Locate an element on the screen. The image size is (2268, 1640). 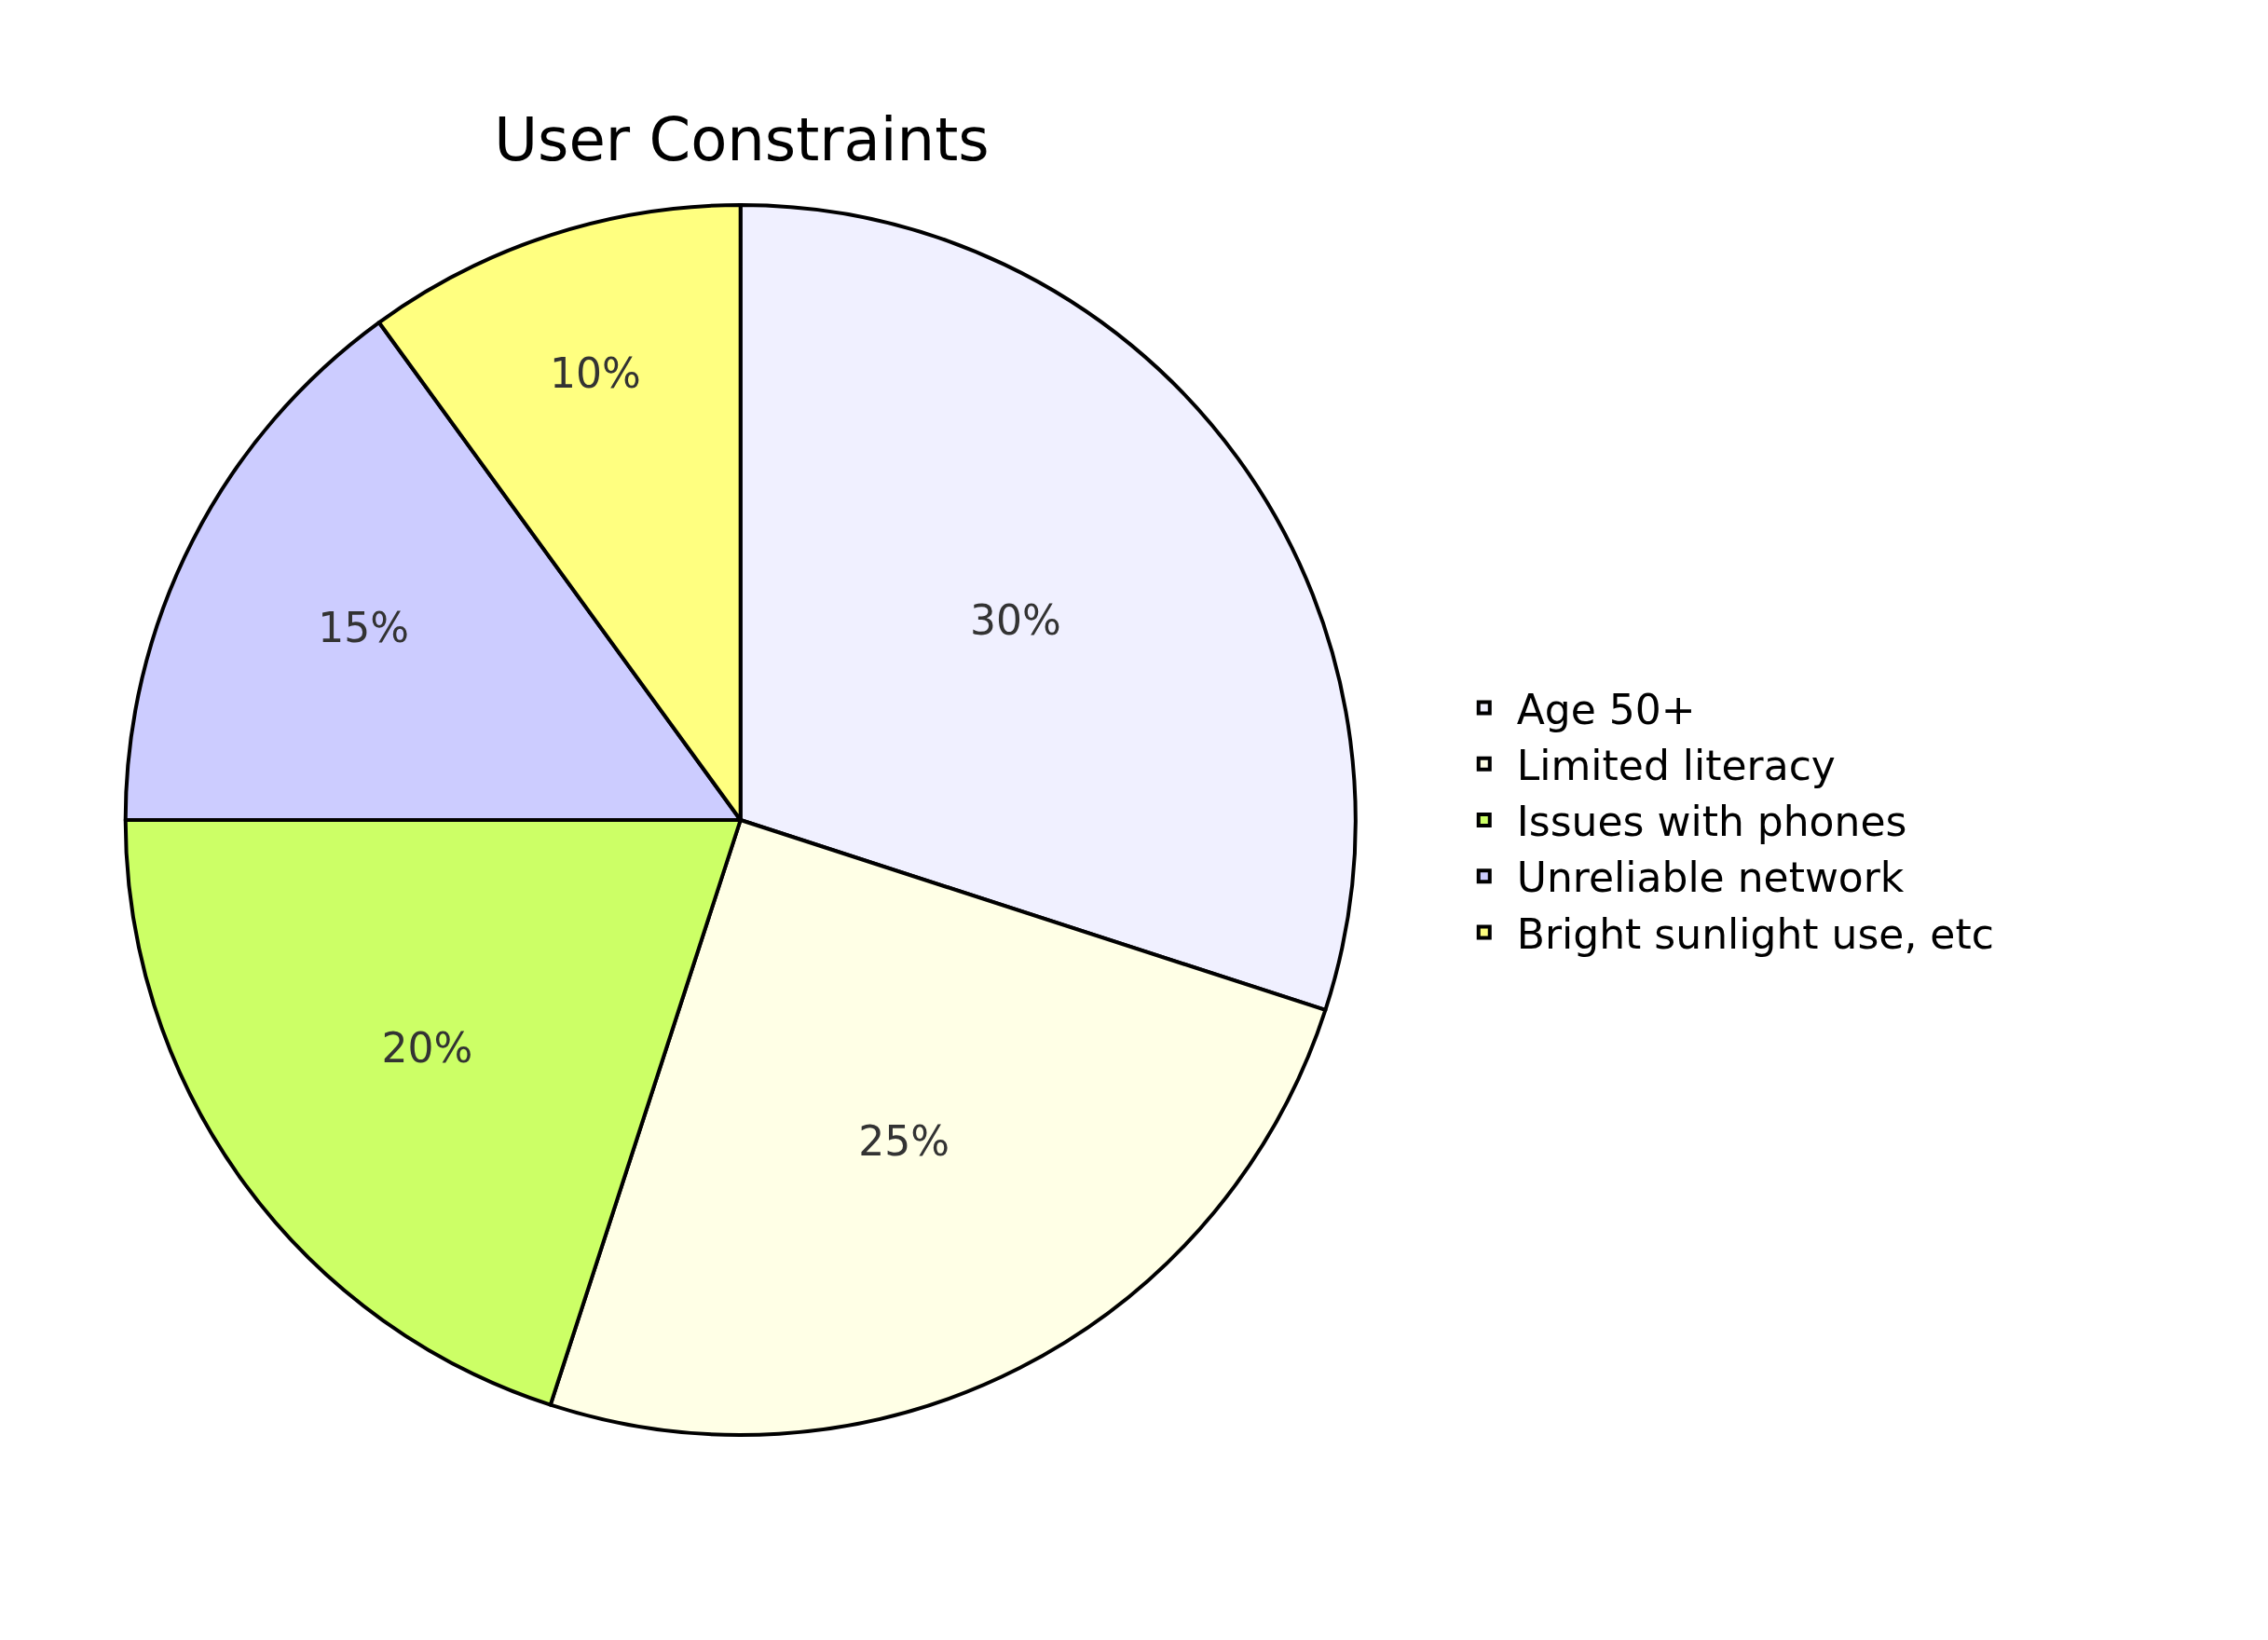
data-label: 25% is located at coordinates (904, 1140).